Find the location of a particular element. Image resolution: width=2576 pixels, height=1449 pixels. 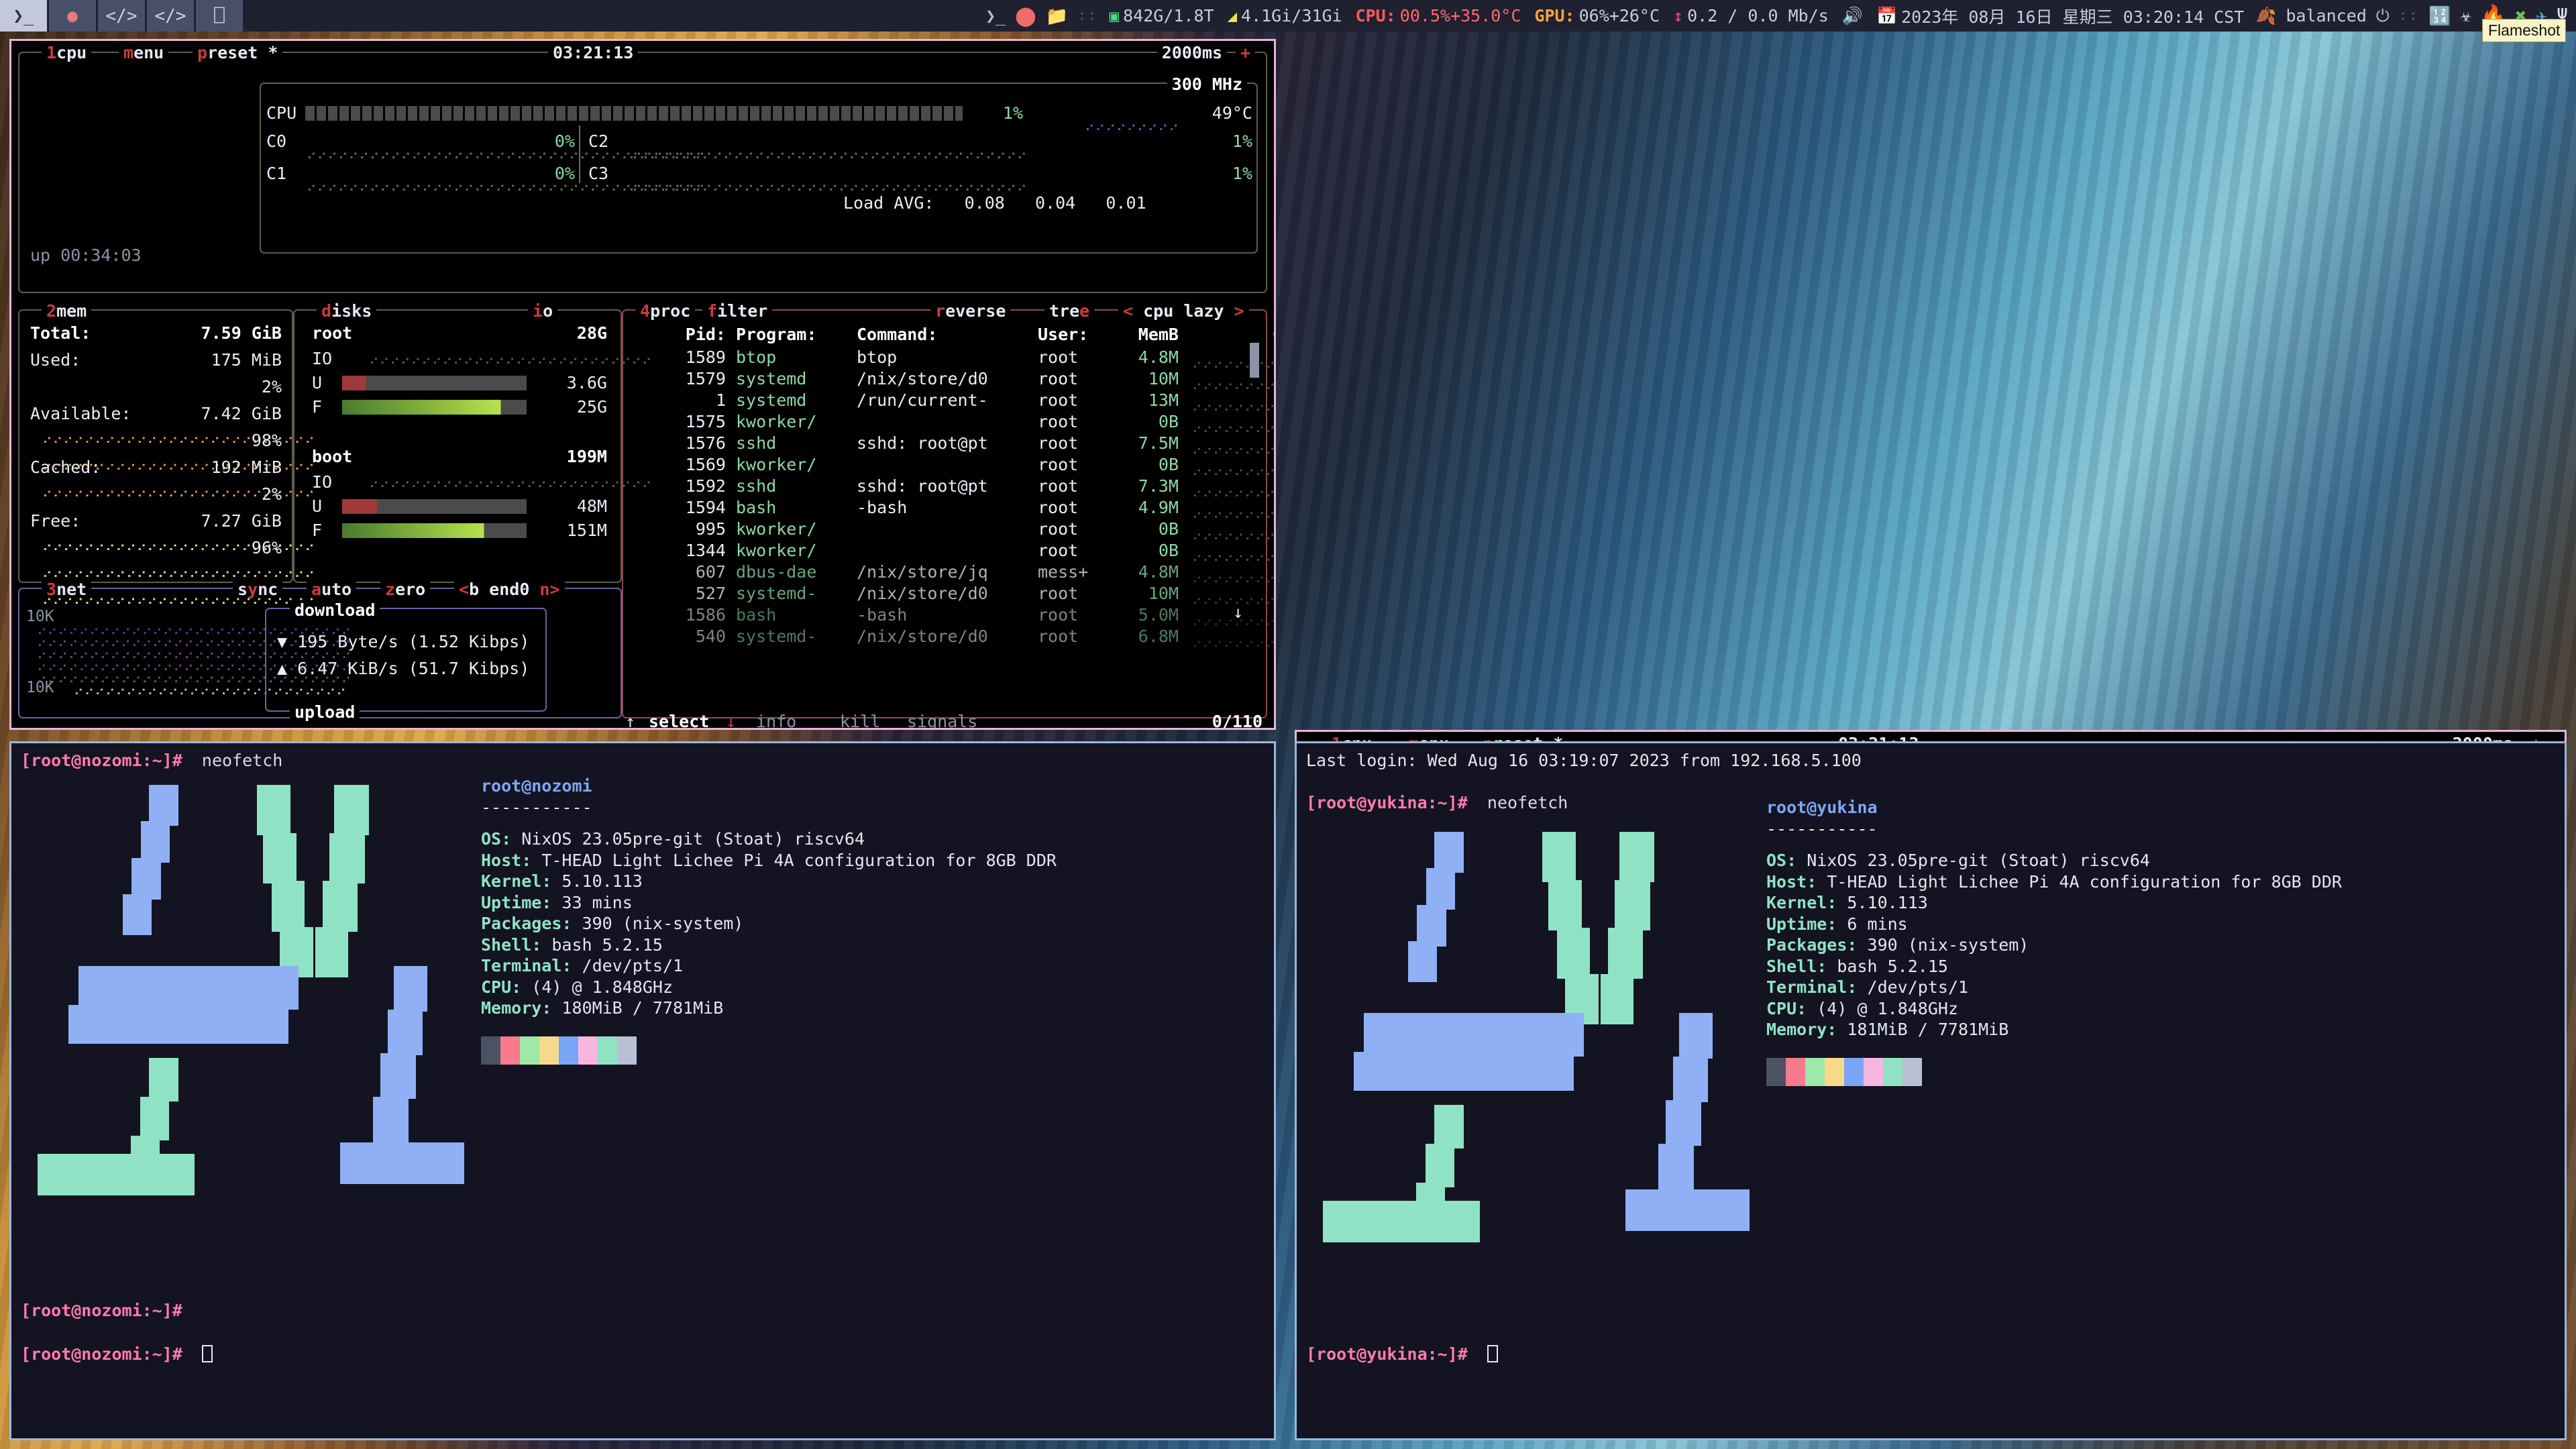

browser-icon: ● is located at coordinates (72, 16).